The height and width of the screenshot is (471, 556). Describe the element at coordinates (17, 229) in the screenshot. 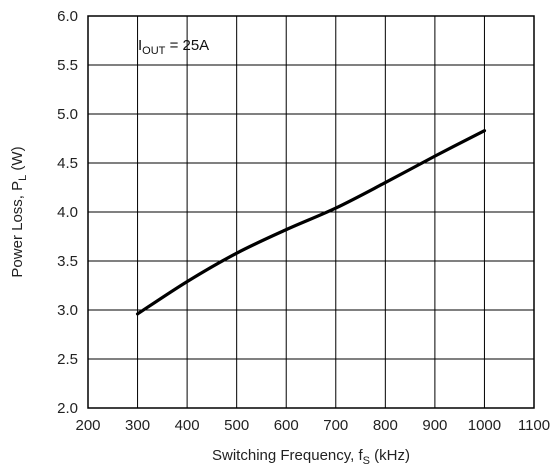

I see `y-axis-label-main: Power Loss, P` at that location.